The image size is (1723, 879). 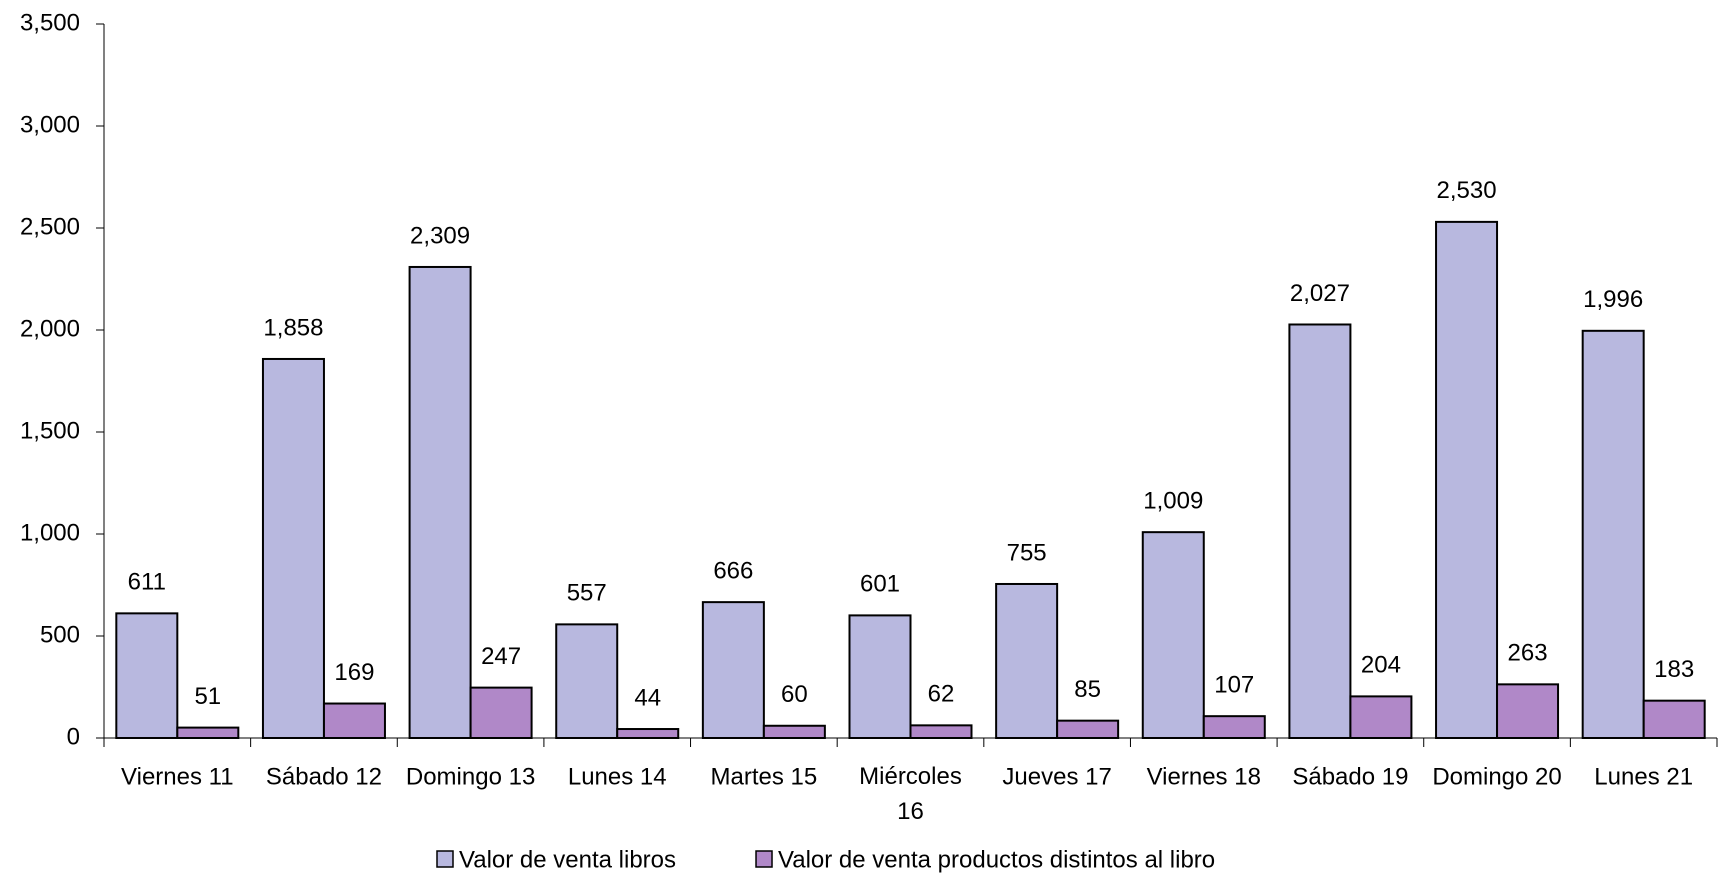 I want to click on data-label: 601, so click(x=880, y=584).